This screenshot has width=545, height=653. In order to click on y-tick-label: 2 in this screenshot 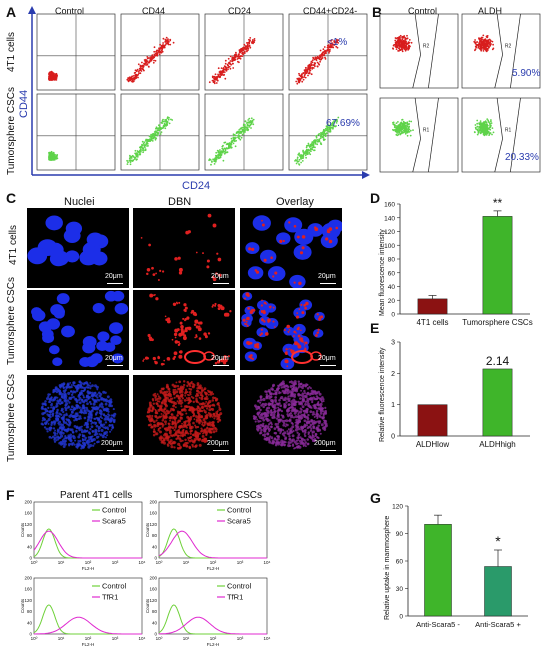, I will do `click(393, 374)`.